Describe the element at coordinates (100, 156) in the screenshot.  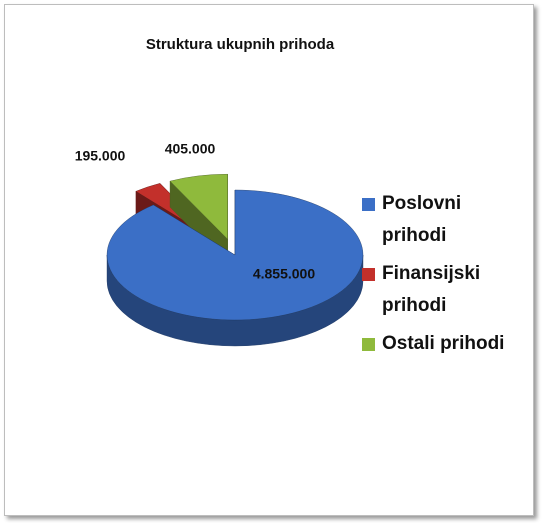
I see `data-label: 195.000` at that location.